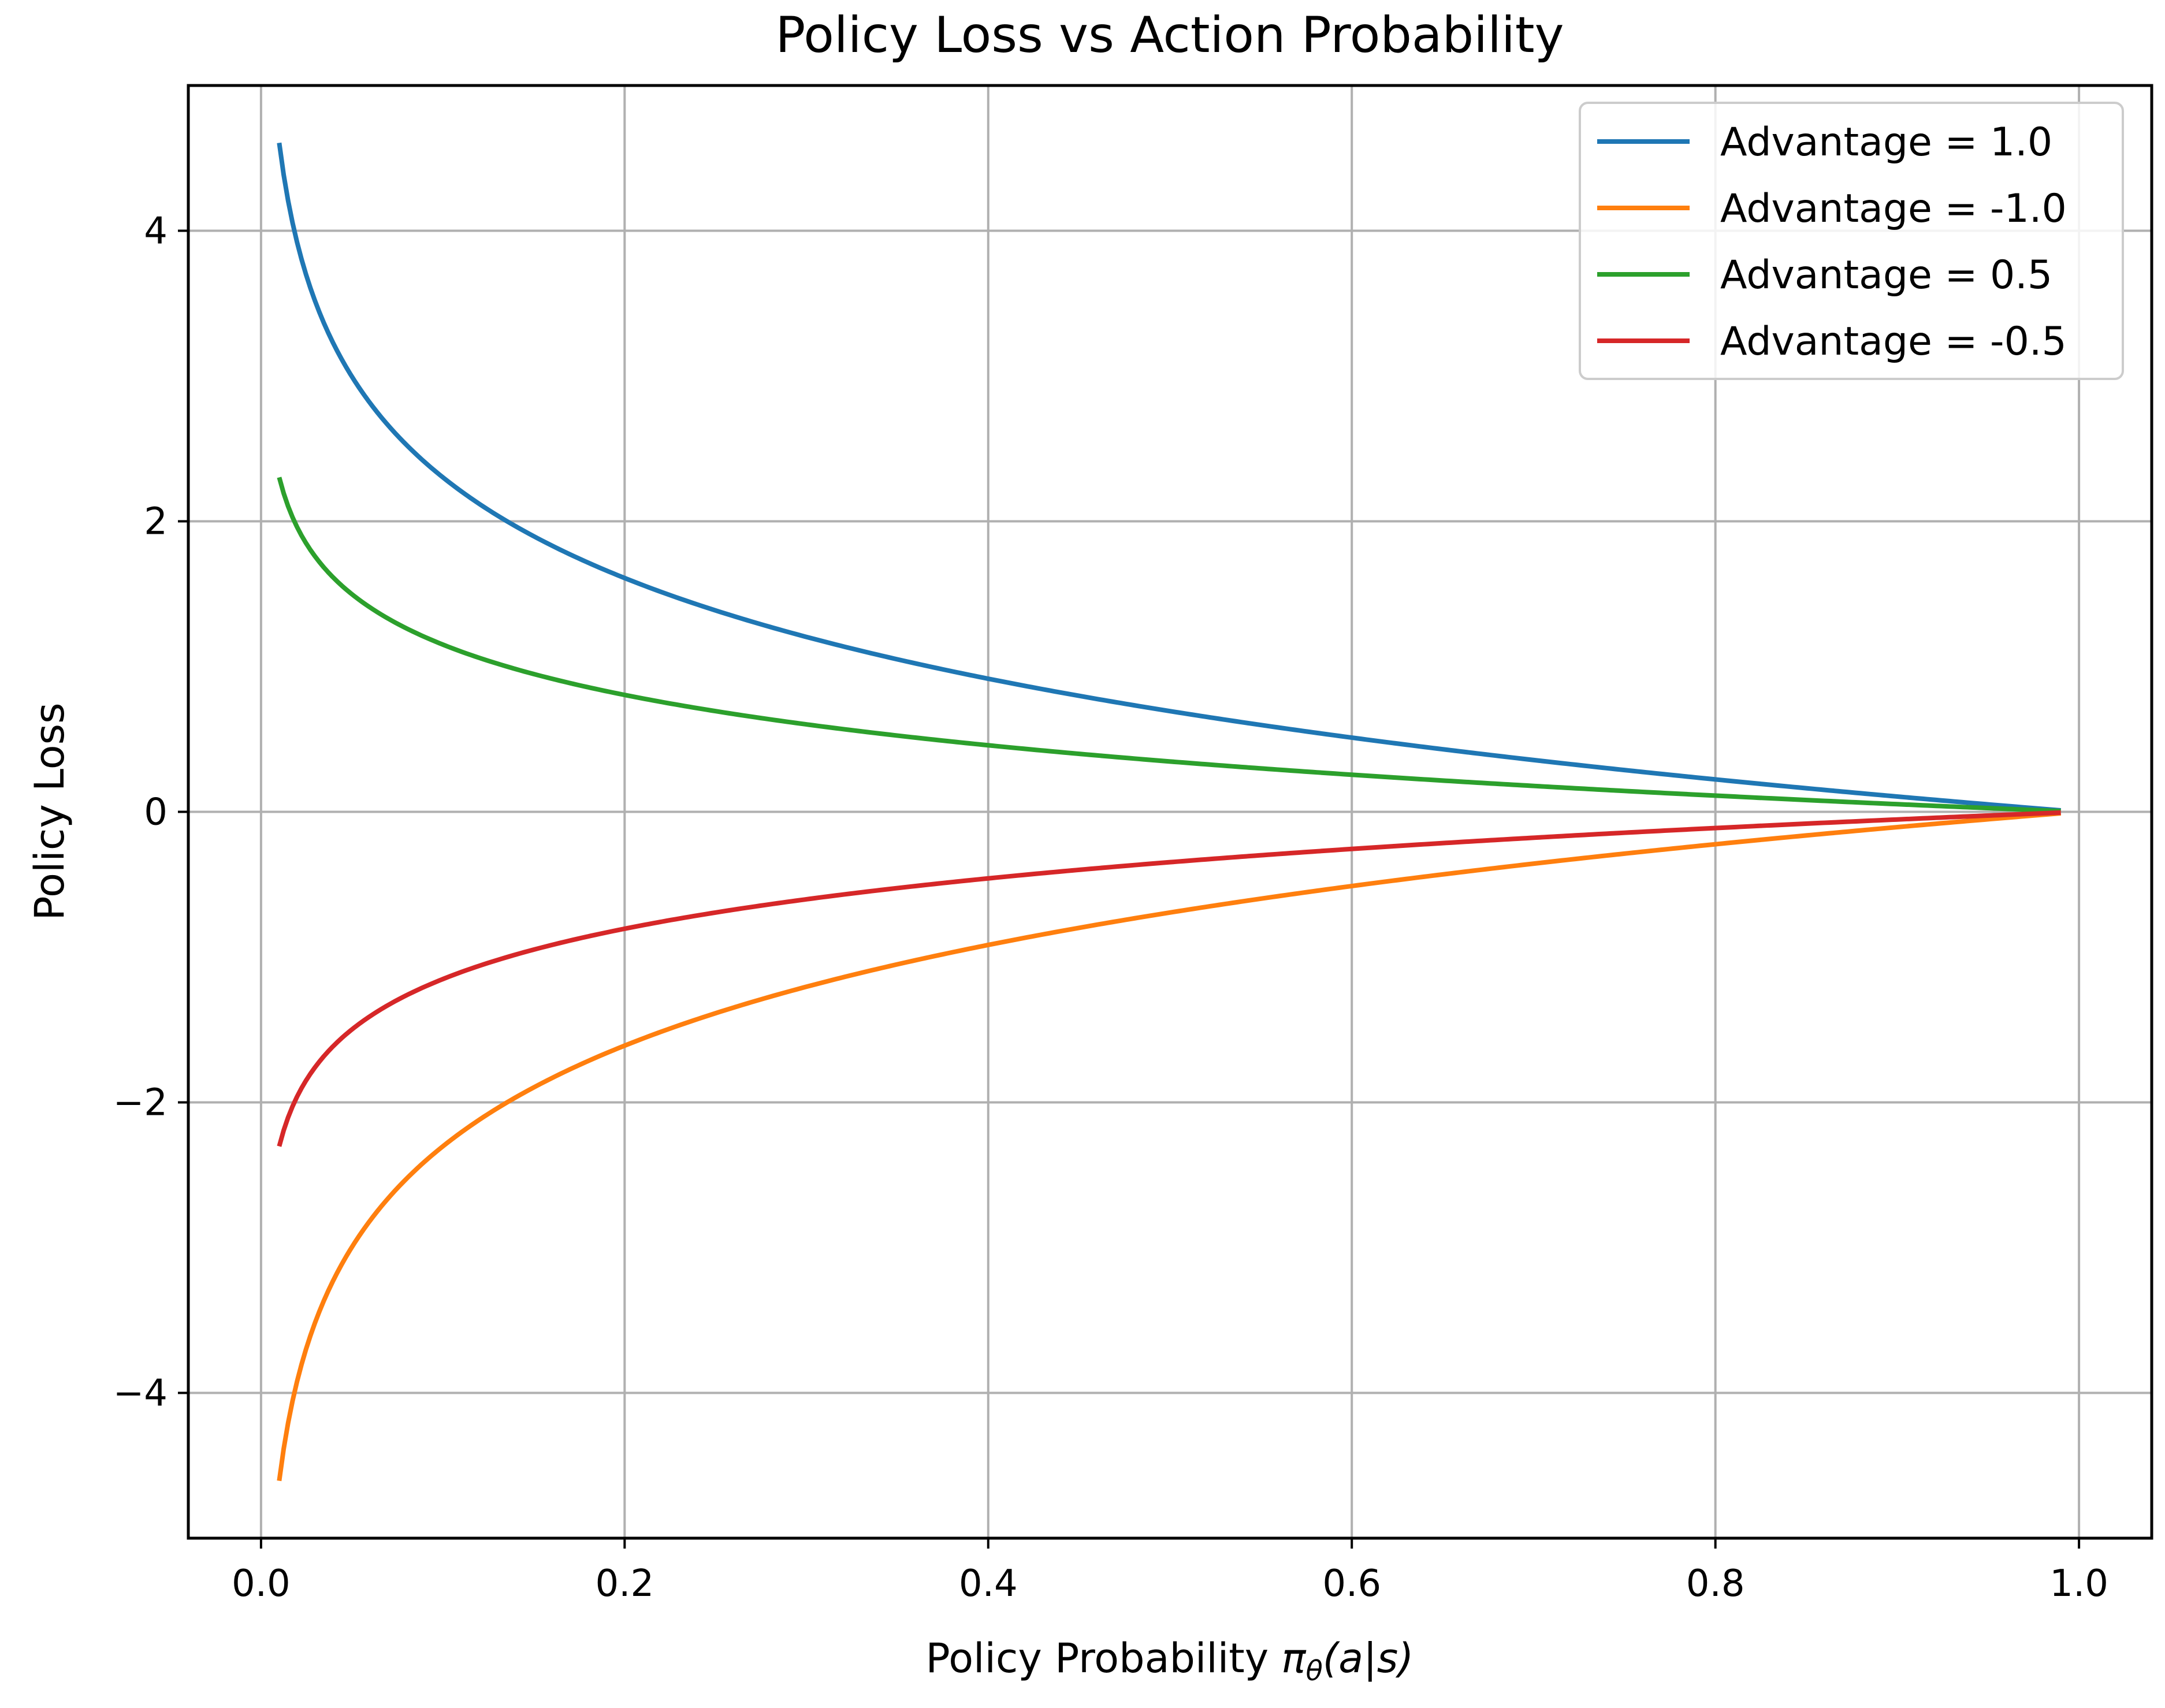  I want to click on x-tick-label: 0.4, so click(988, 1583).